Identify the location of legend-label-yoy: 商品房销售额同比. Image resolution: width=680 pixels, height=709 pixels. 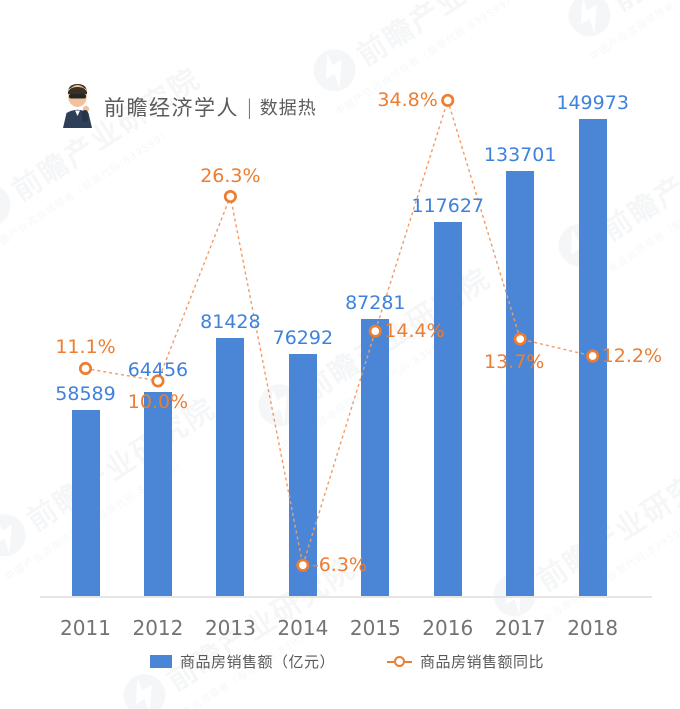
(482, 662).